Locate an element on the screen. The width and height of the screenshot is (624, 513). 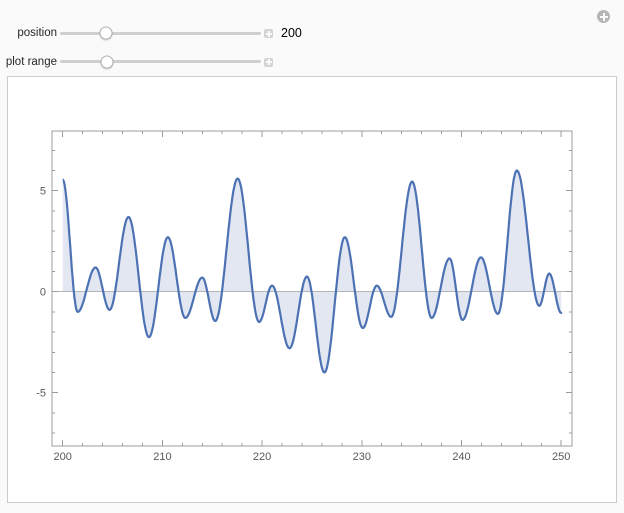
svg-text: 0 is located at coordinates (43, 293).